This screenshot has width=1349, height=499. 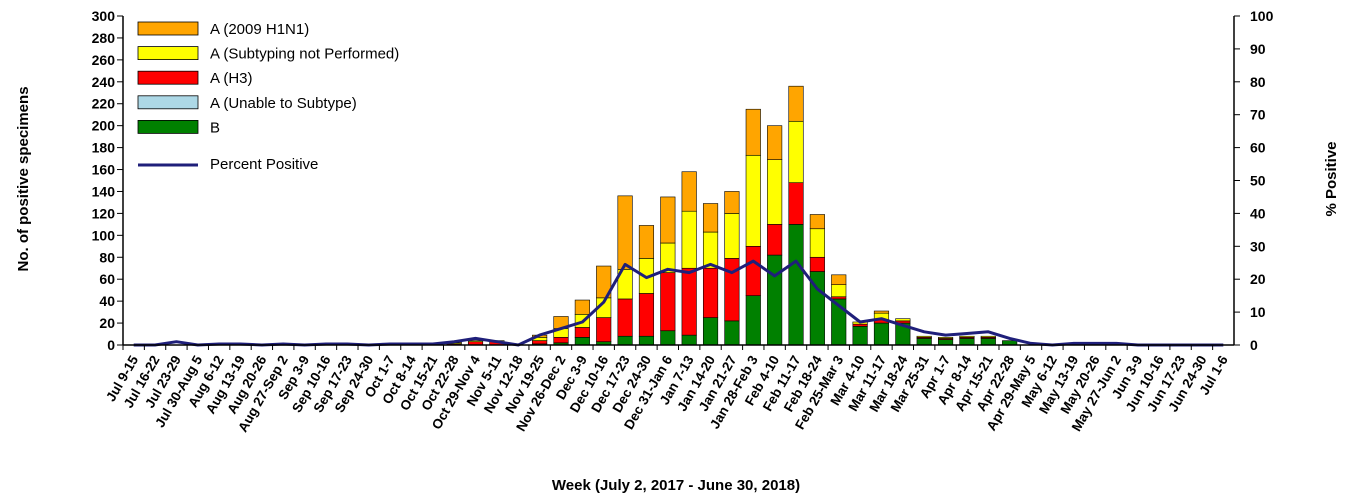 What do you see at coordinates (264, 164) in the screenshot?
I see `legend-label: Percent Positive` at bounding box center [264, 164].